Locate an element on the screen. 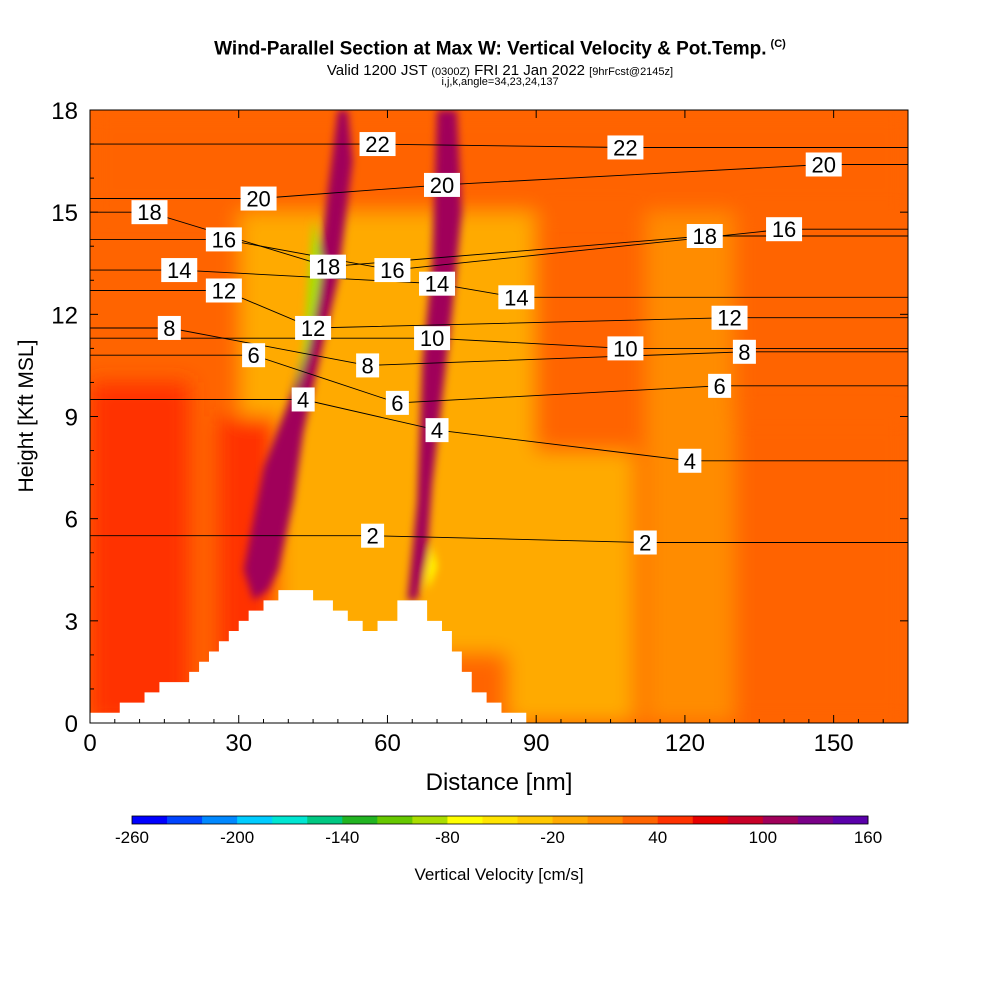 The height and width of the screenshot is (1000, 1000). colorbar-tick-label: -200 is located at coordinates (237, 837).